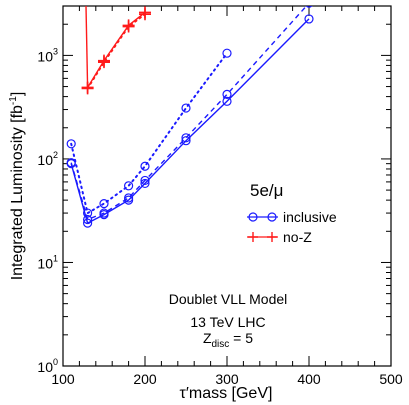  What do you see at coordinates (221, 344) in the screenshot?
I see `annotation-zdisc-sub: disc` at bounding box center [221, 344].